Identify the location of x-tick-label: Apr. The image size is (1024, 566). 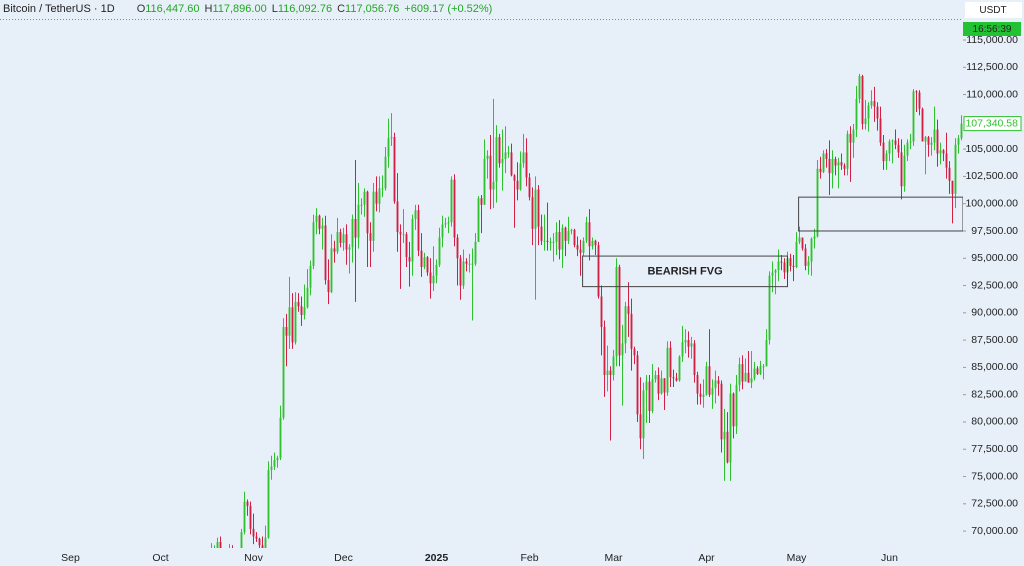
(706, 558).